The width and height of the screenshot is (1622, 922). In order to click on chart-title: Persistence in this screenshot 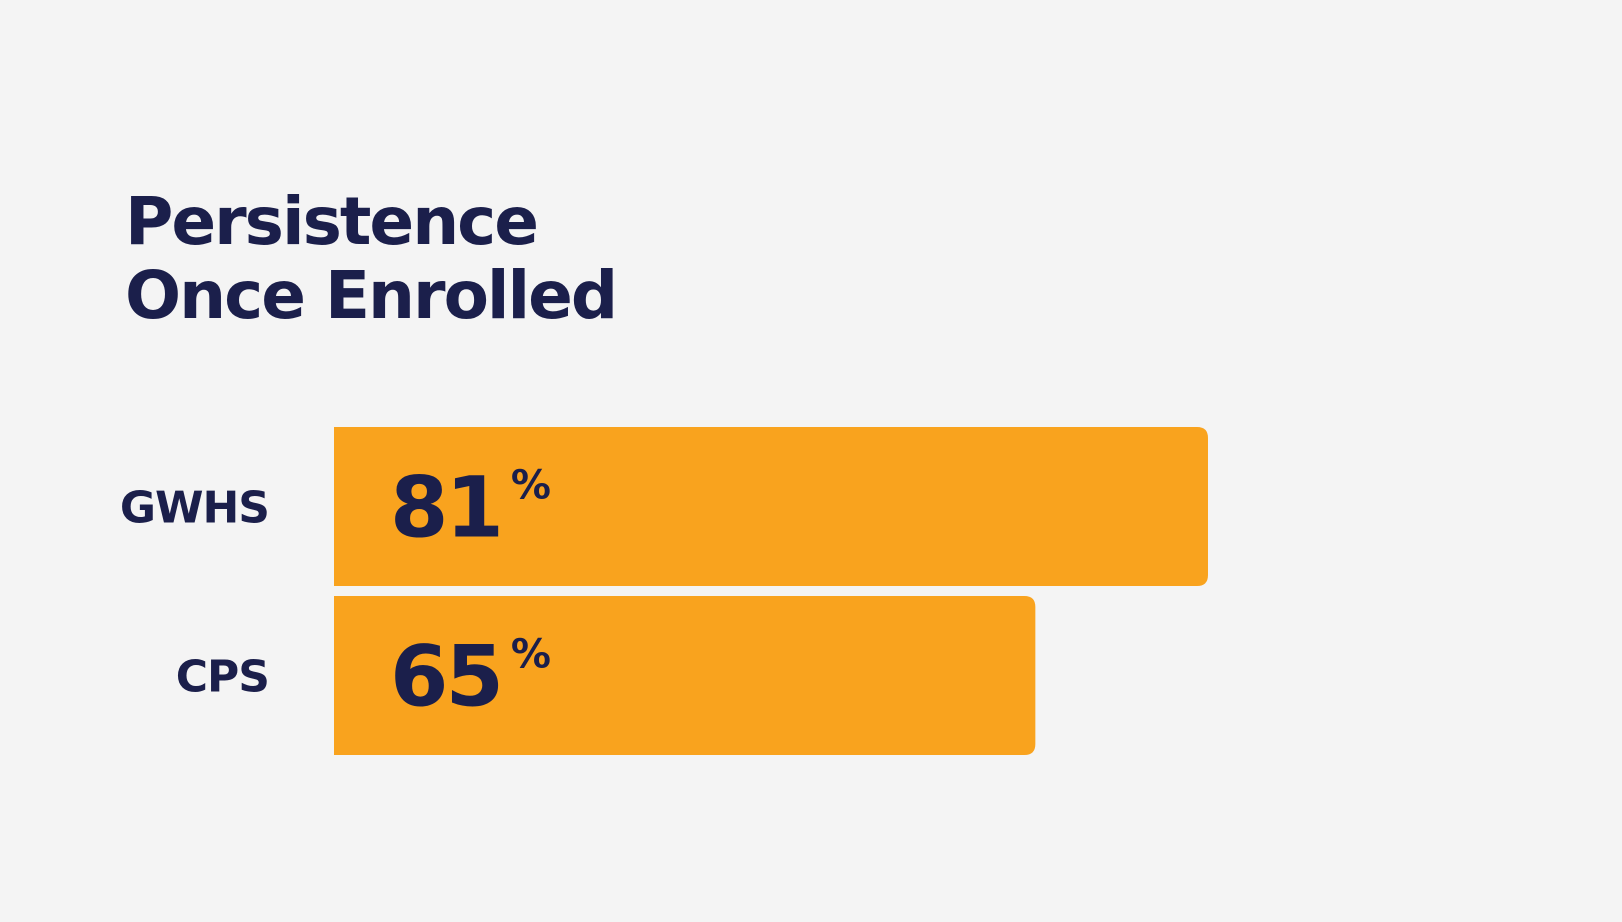, I will do `click(331, 221)`.